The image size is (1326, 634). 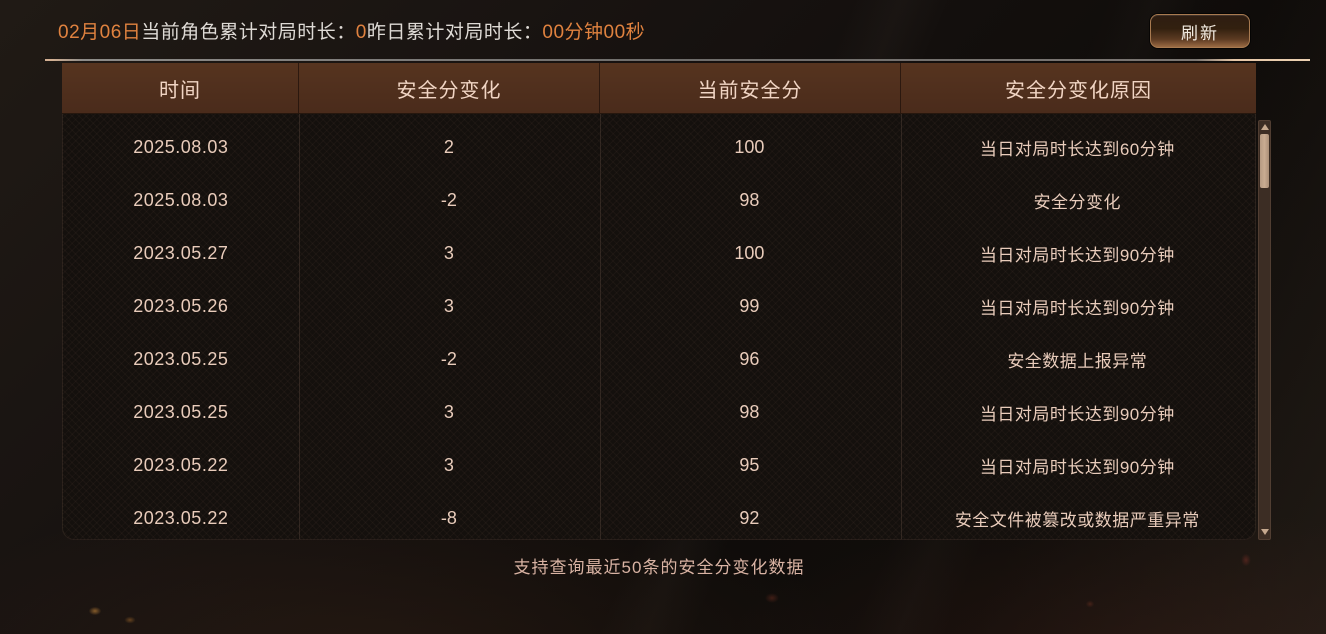 I want to click on table-row: 2023.05.22 -8 92 安全文件被篡改或数据严重异常, so click(x=659, y=515).